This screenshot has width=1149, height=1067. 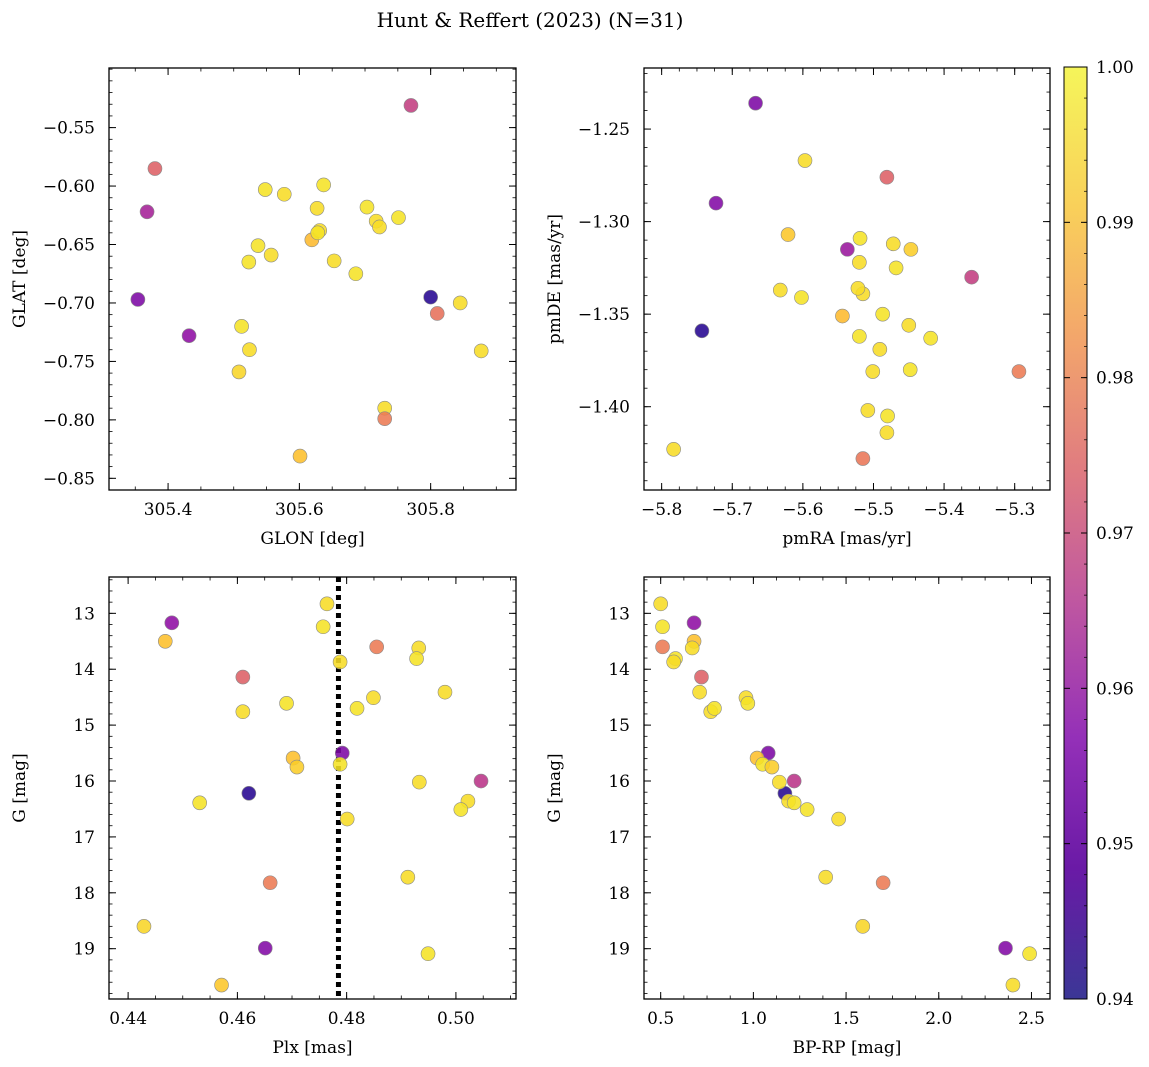 I want to click on y-tick-label: −0.85, so click(x=69, y=479).